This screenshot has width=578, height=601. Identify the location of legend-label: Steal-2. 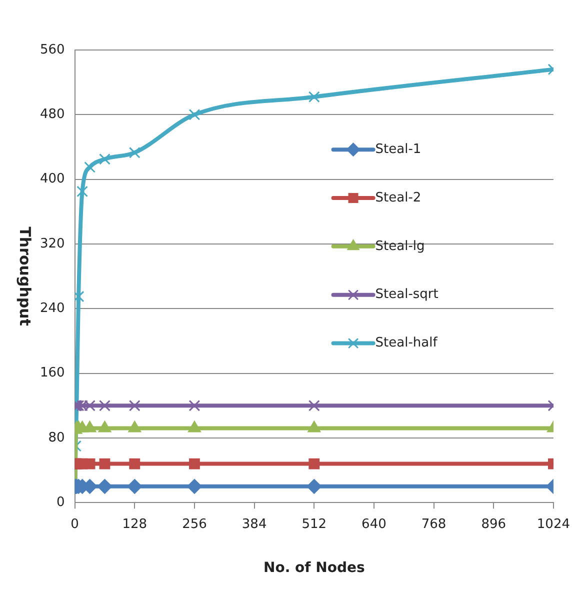
(398, 198).